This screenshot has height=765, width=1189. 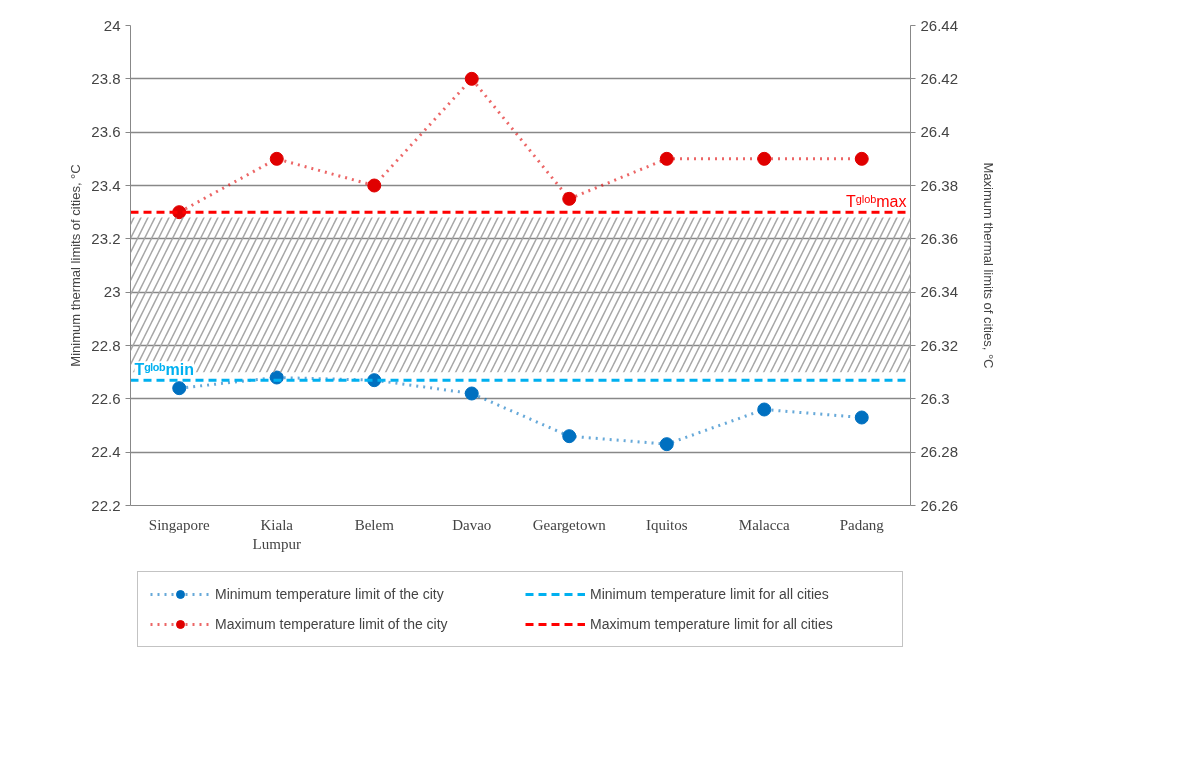 What do you see at coordinates (862, 524) in the screenshot?
I see `x-tick-label: Padang` at bounding box center [862, 524].